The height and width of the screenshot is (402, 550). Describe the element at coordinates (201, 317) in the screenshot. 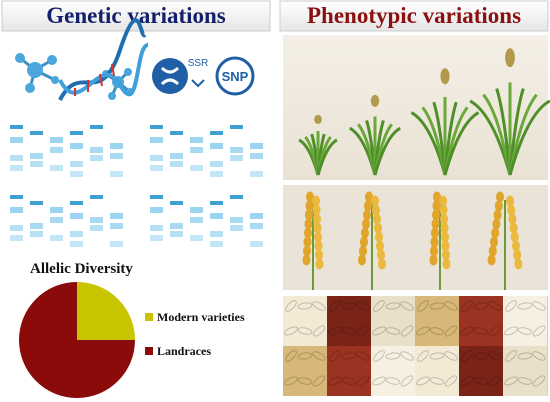

I see `legend-label: Modern varieties` at that location.